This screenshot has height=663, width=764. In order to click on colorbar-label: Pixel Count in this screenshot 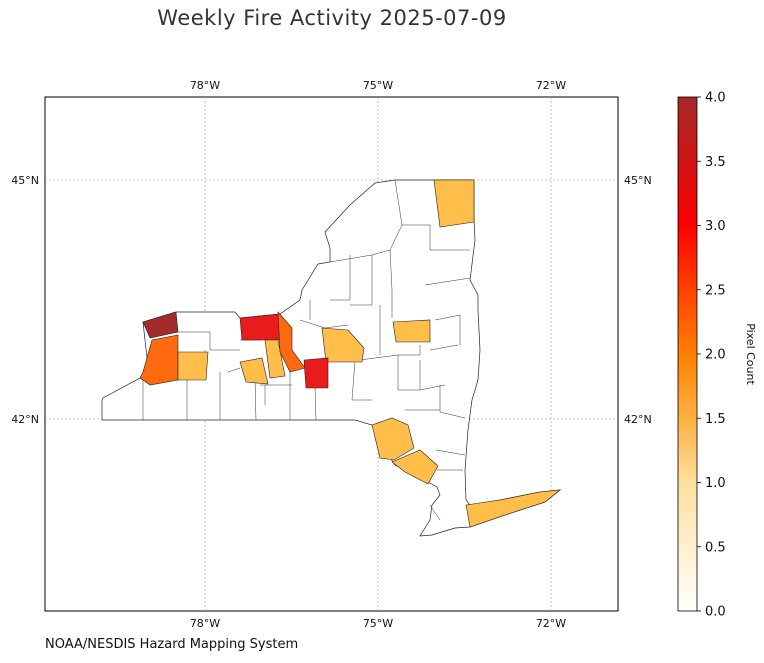, I will do `click(750, 354)`.